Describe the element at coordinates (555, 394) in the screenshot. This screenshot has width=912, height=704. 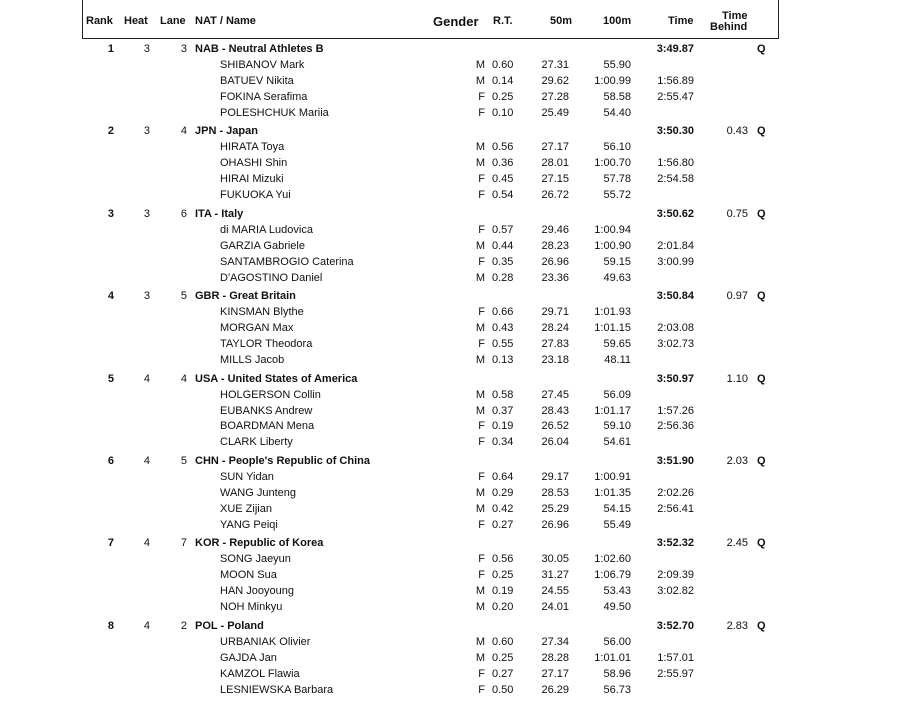
I see `split-50m: 27.45` at that location.